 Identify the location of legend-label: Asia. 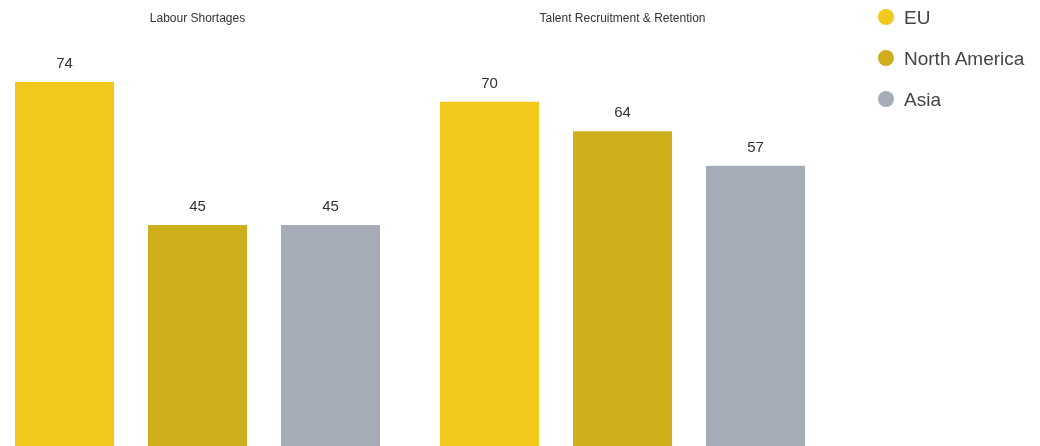
(923, 99).